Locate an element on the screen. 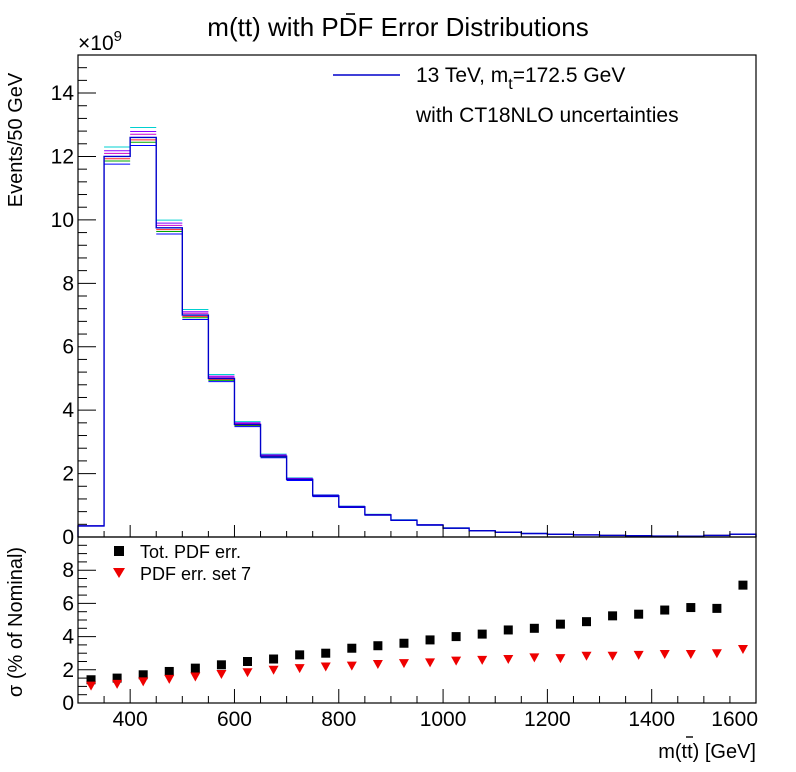 This screenshot has height=772, width=796. x-tick-label: 1000 is located at coordinates (443, 719).